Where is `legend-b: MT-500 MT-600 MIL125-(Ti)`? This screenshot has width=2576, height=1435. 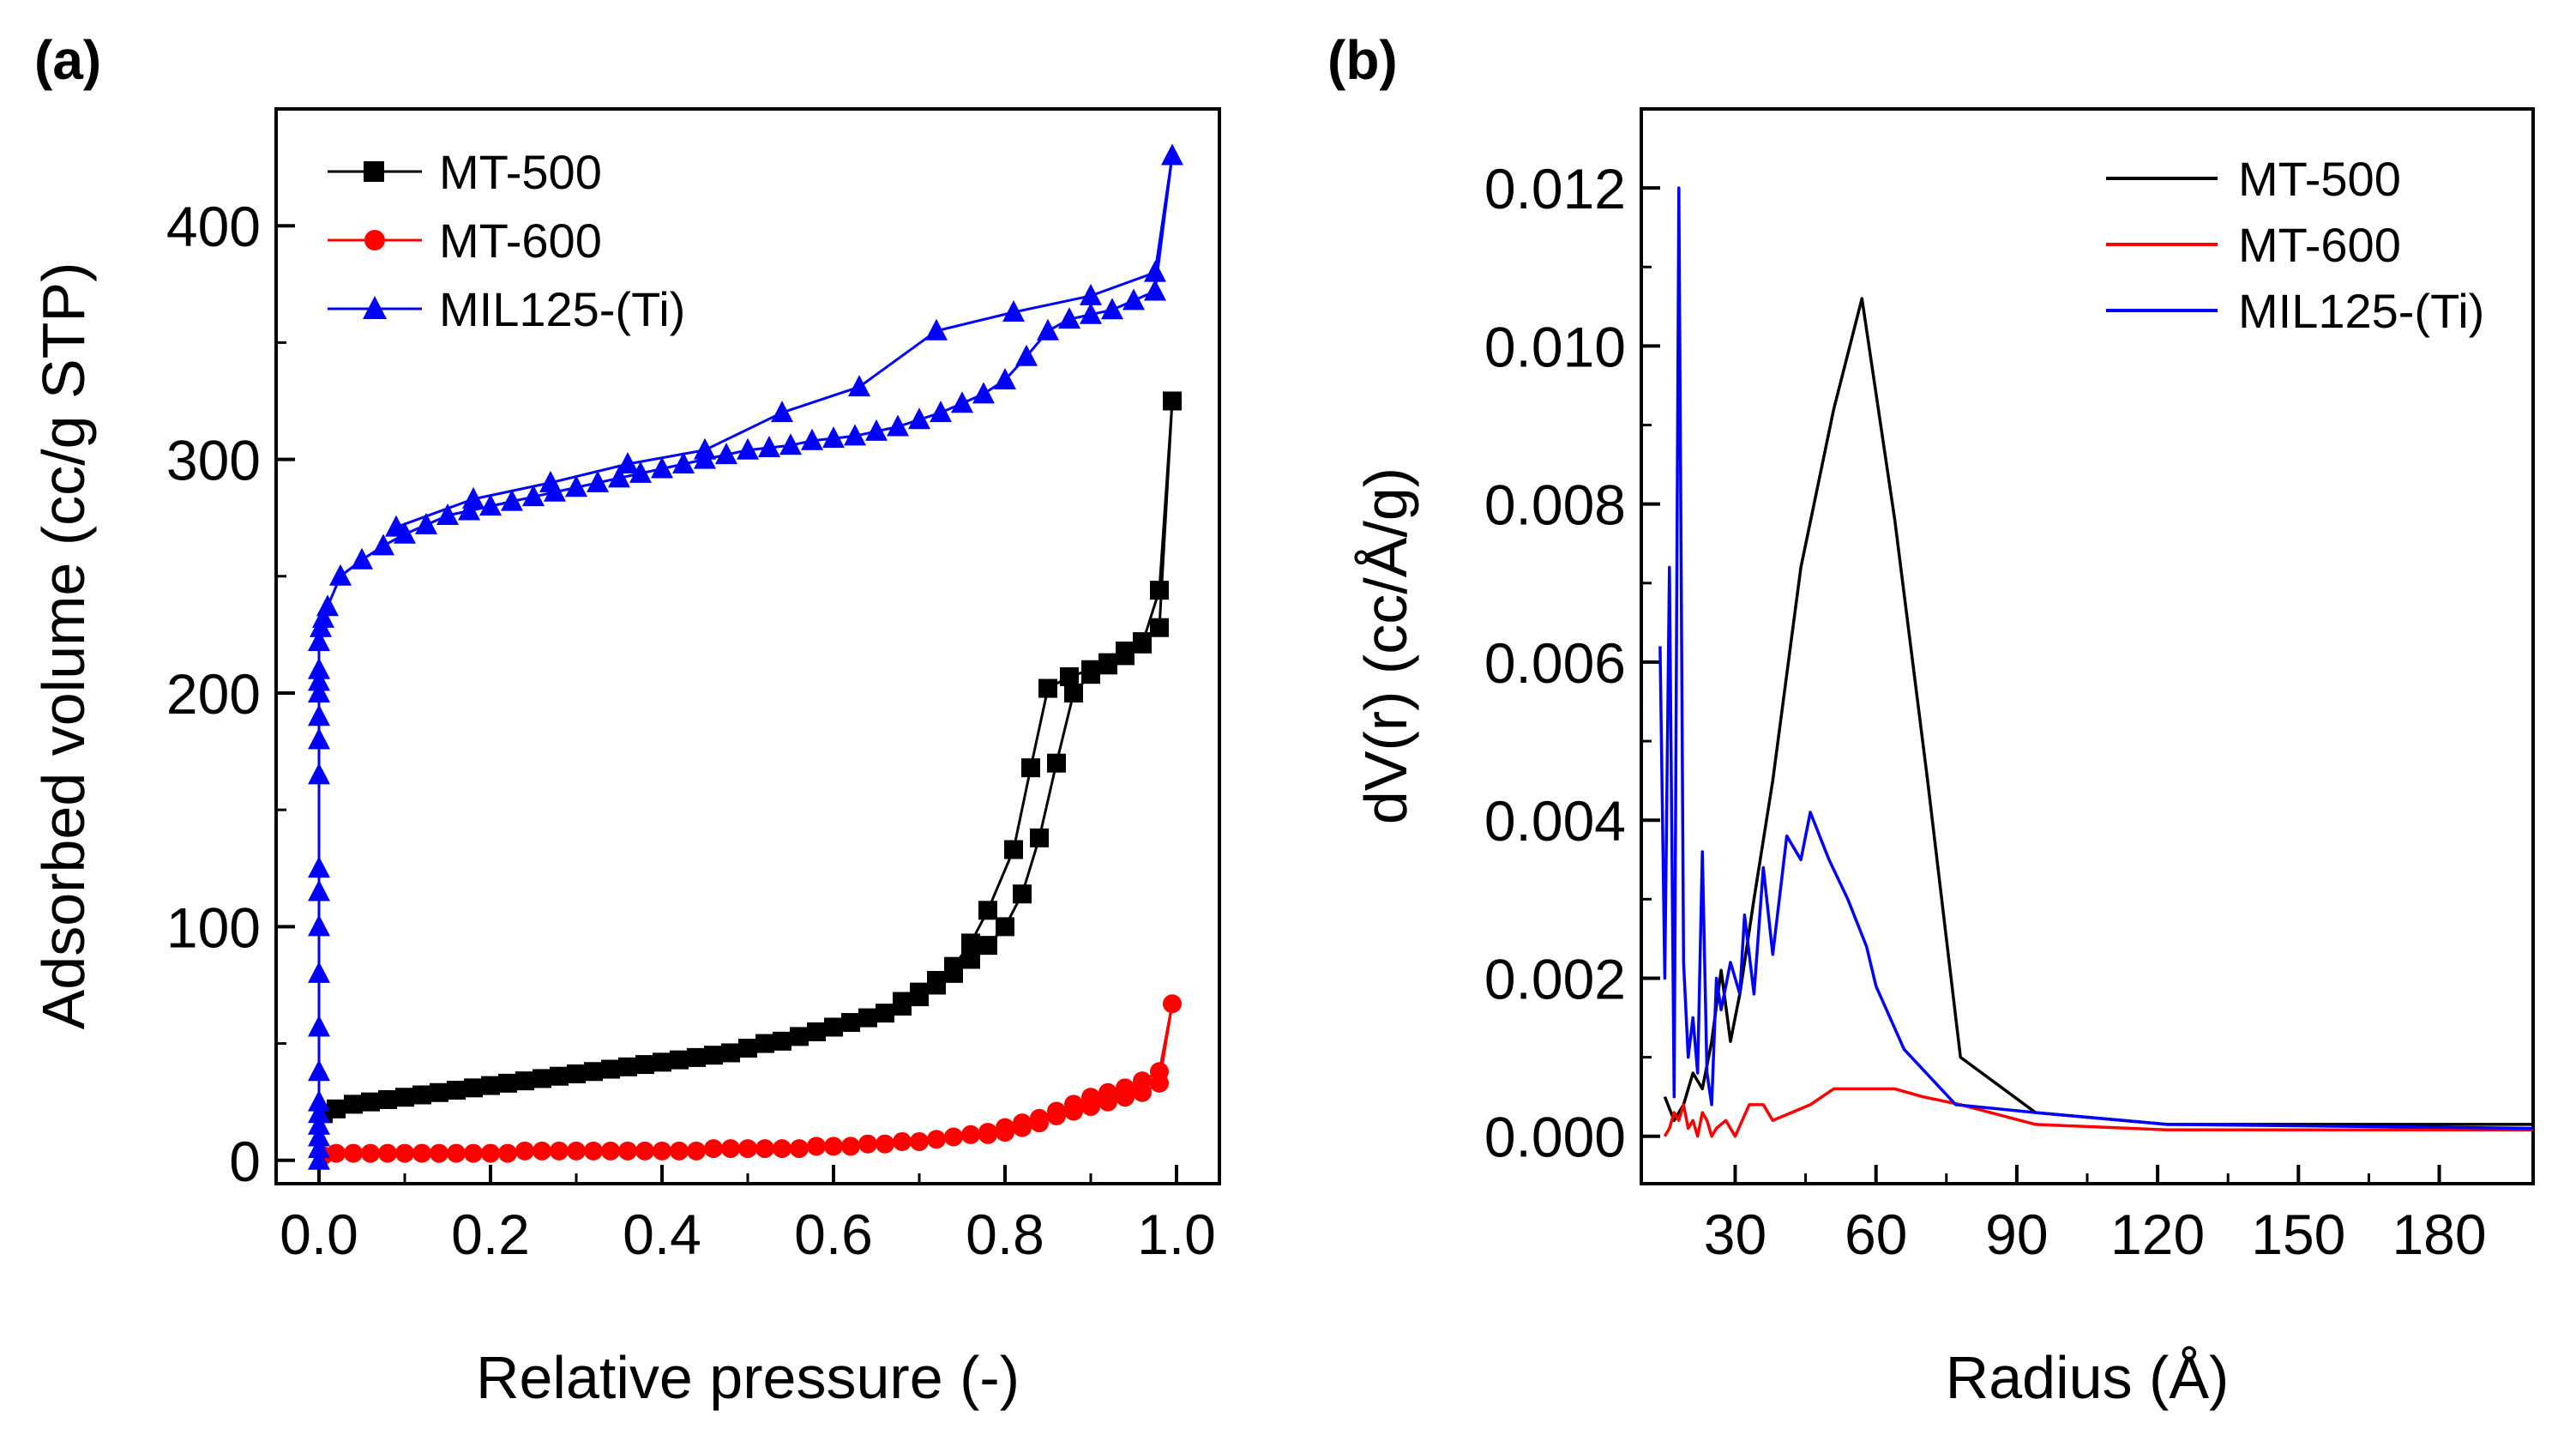 legend-b: MT-500 MT-600 MIL125-(Ti) is located at coordinates (2295, 245).